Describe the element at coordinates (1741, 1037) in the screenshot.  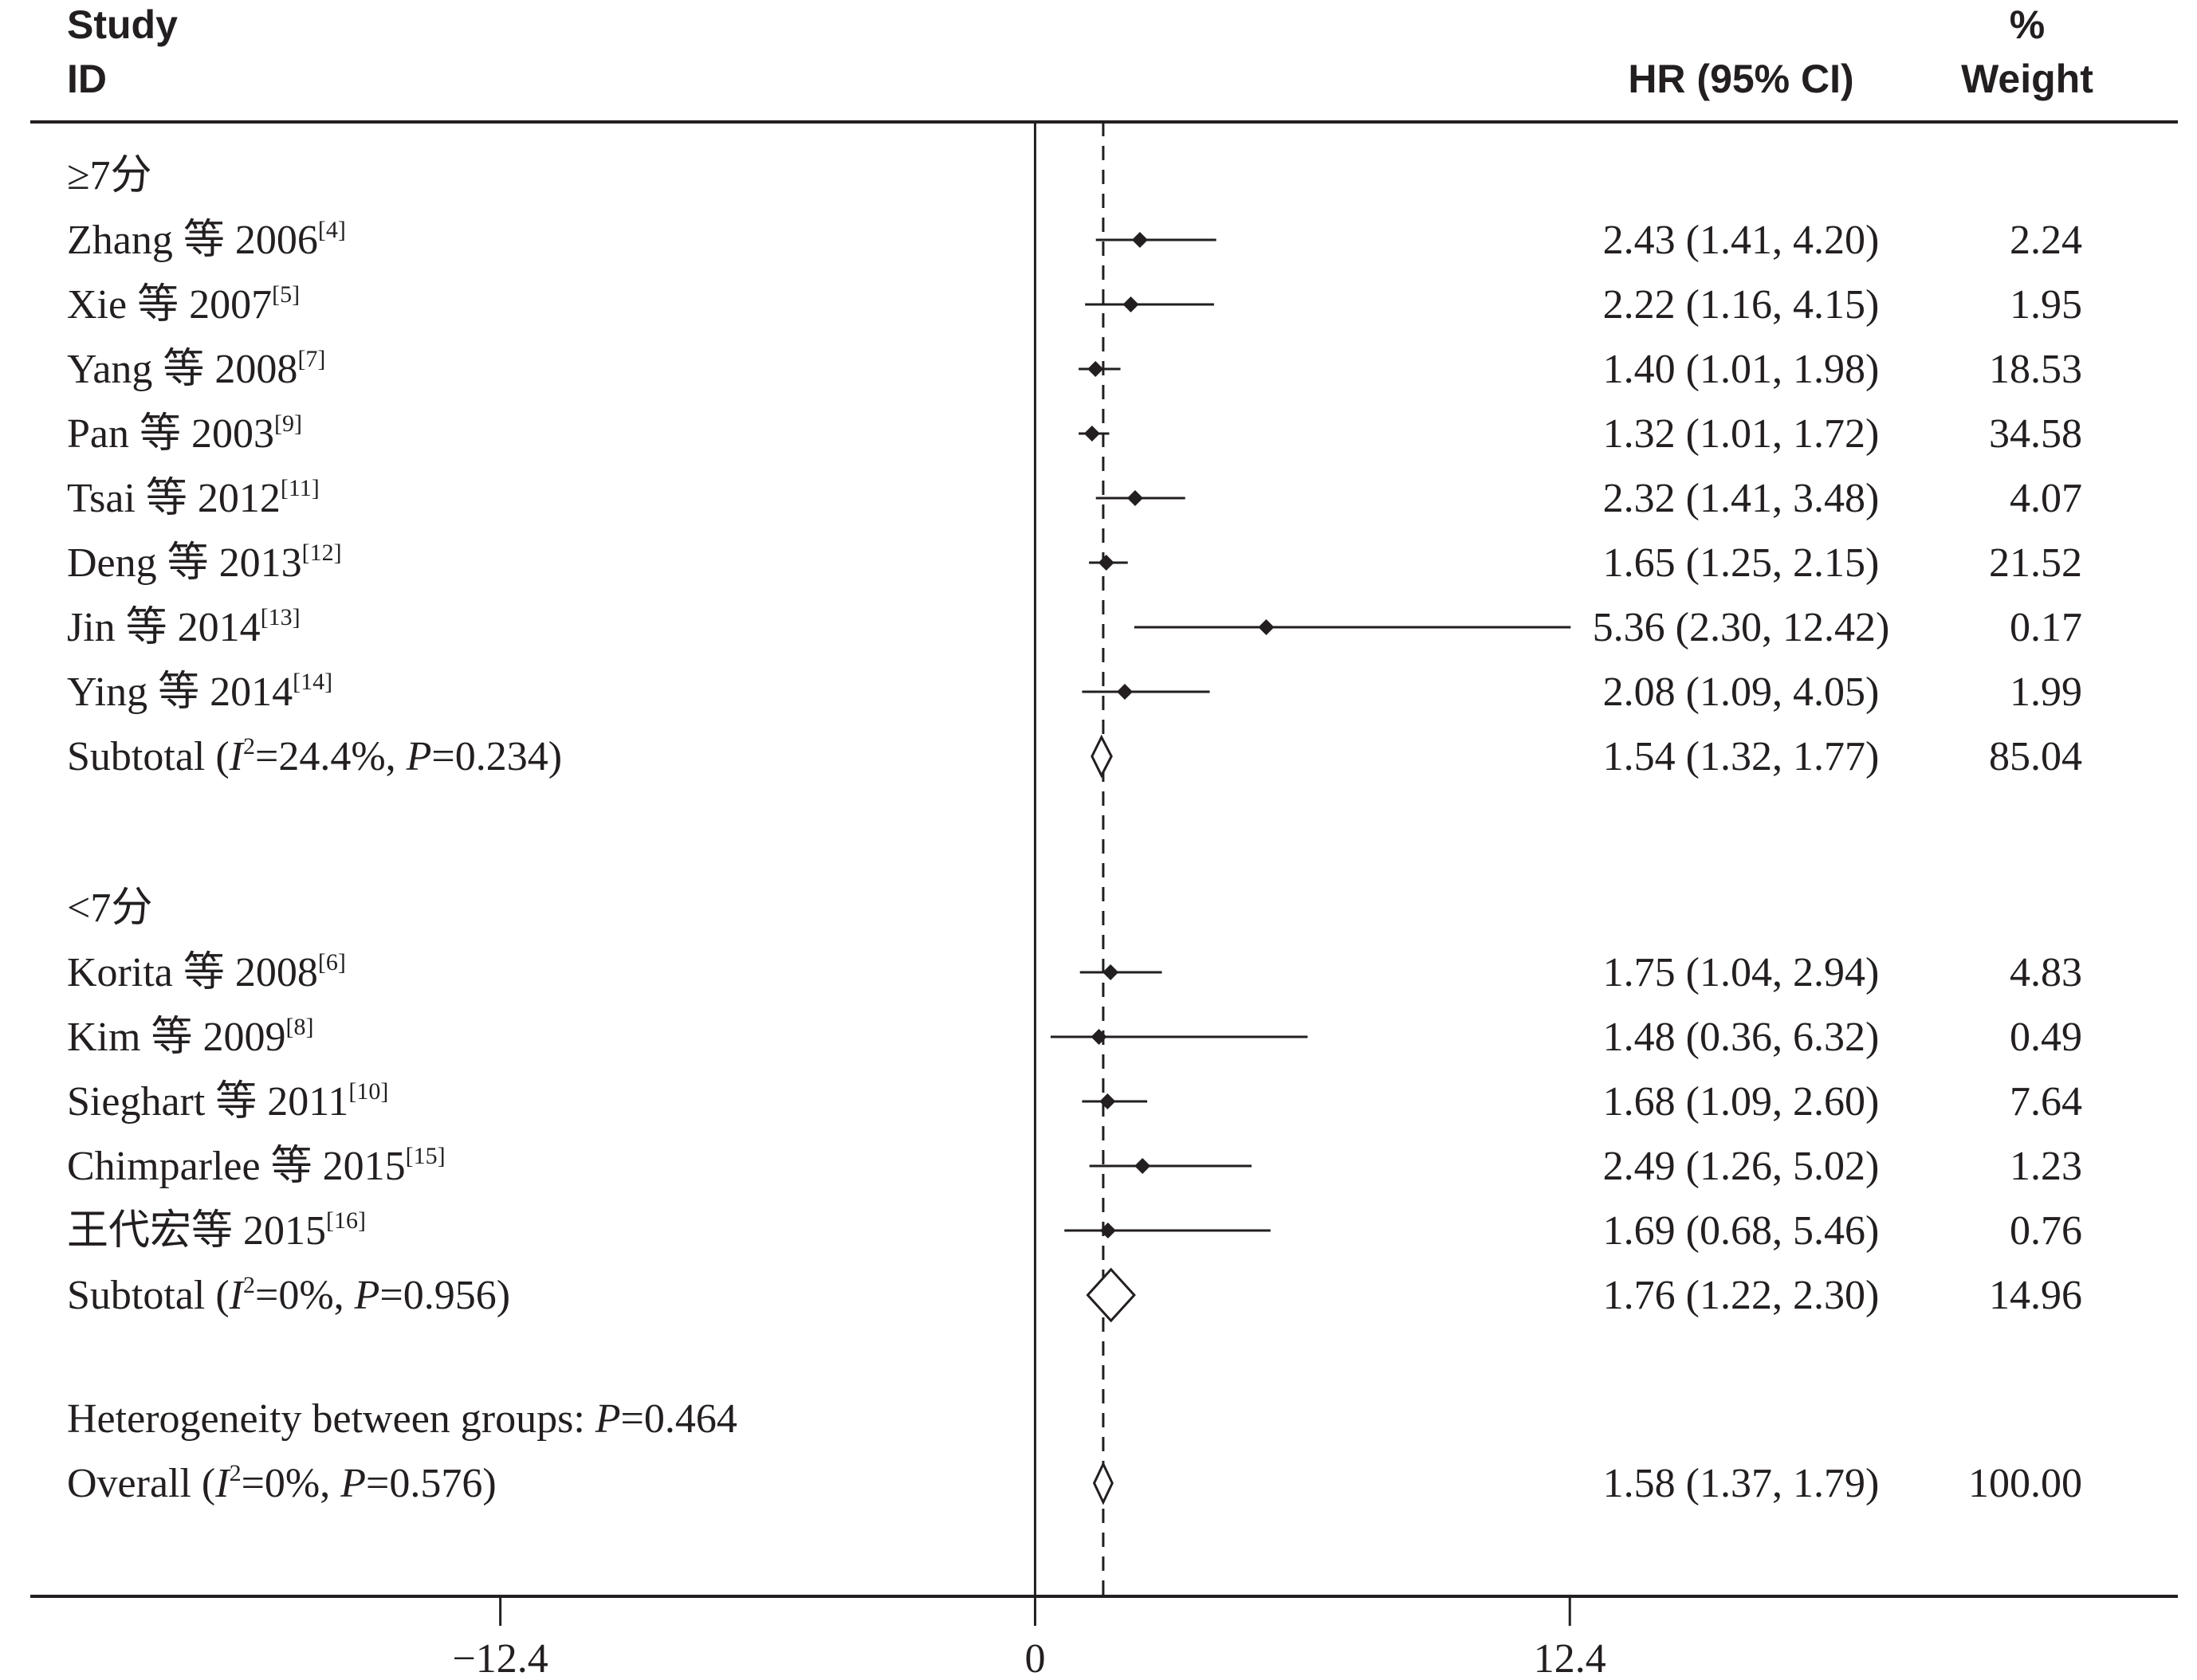
I see `study-hr-ci: 1.48 (0.36, 6.32)` at that location.